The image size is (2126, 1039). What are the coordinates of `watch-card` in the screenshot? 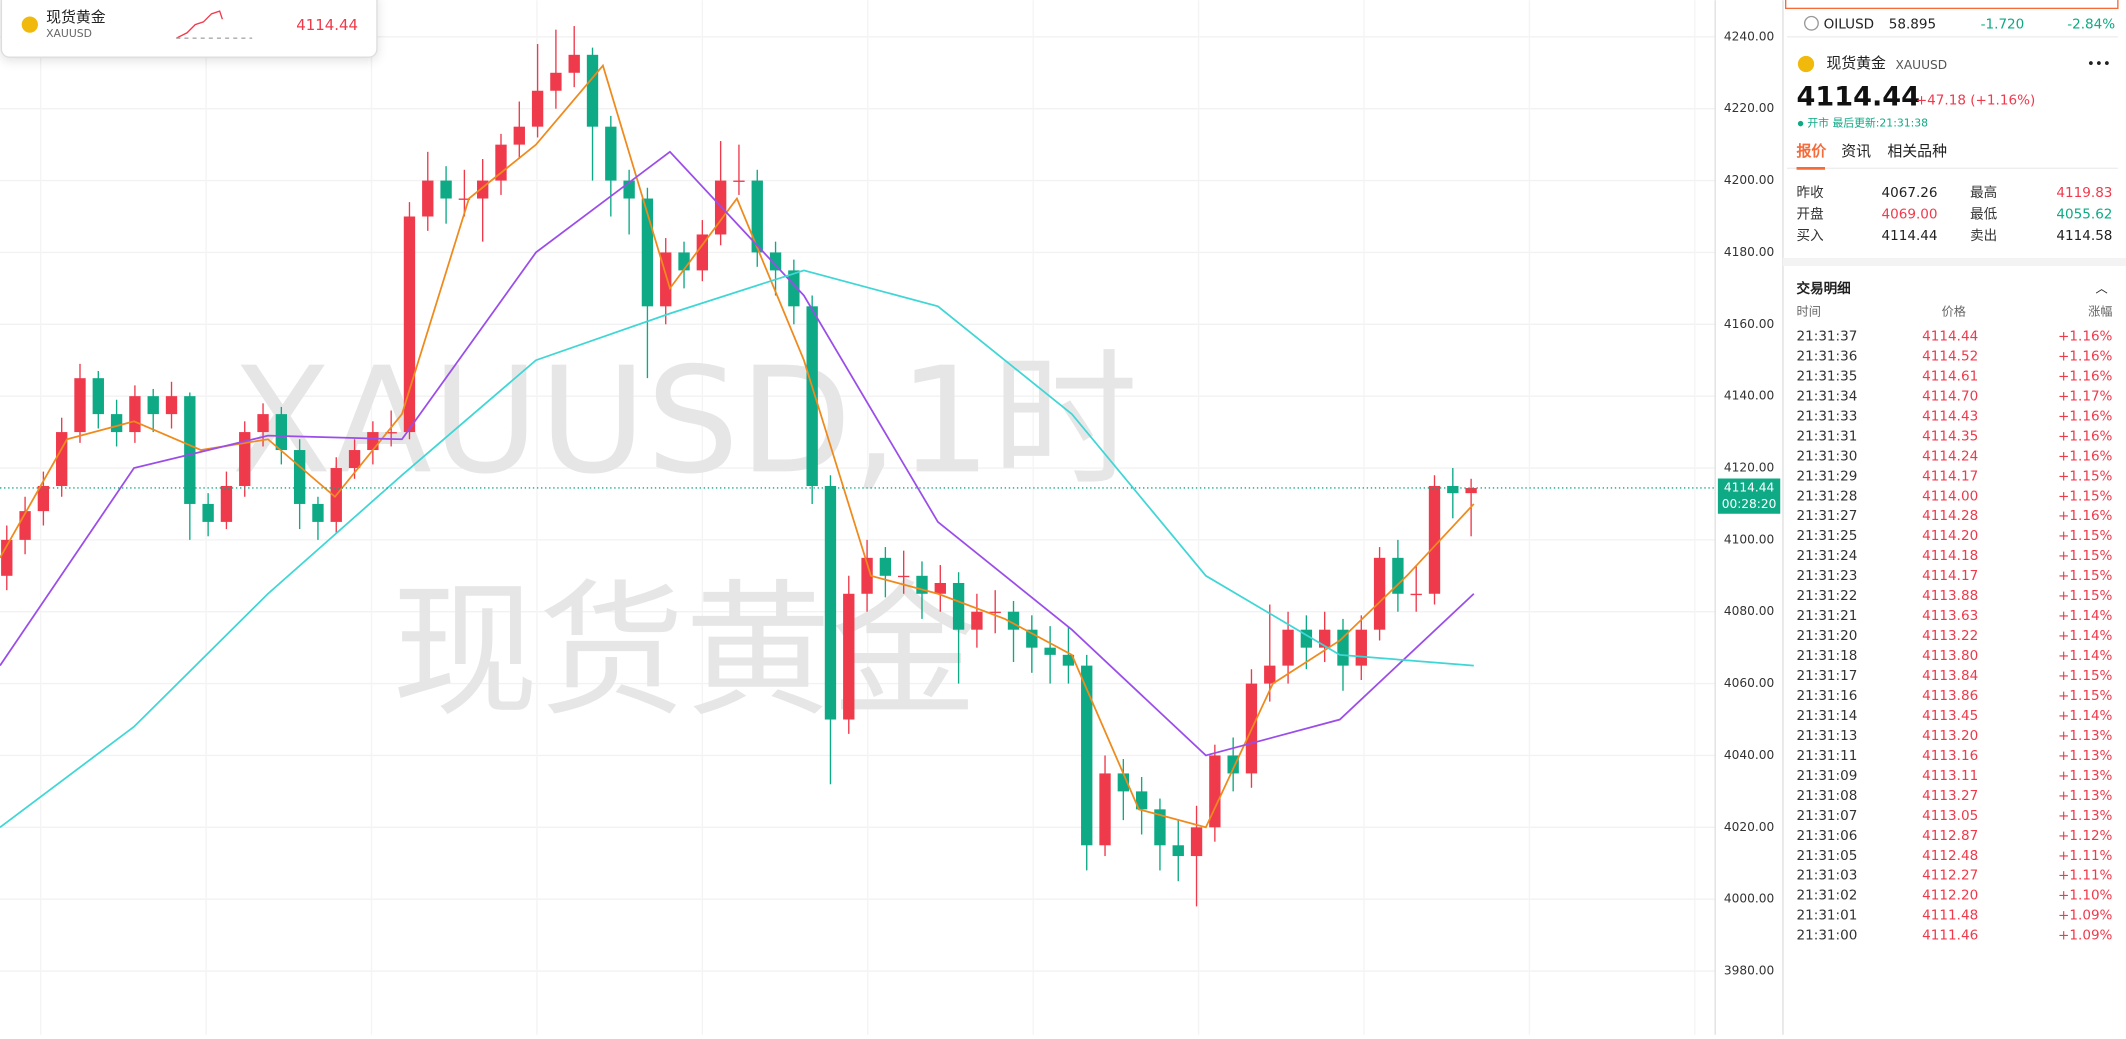 It's located at (189, 29).